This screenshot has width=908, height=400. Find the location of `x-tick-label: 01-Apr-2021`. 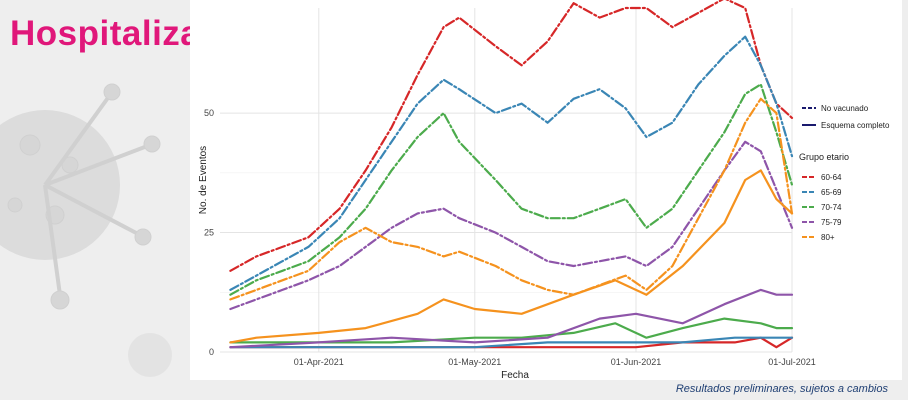

x-tick-label: 01-Apr-2021 is located at coordinates (319, 362).